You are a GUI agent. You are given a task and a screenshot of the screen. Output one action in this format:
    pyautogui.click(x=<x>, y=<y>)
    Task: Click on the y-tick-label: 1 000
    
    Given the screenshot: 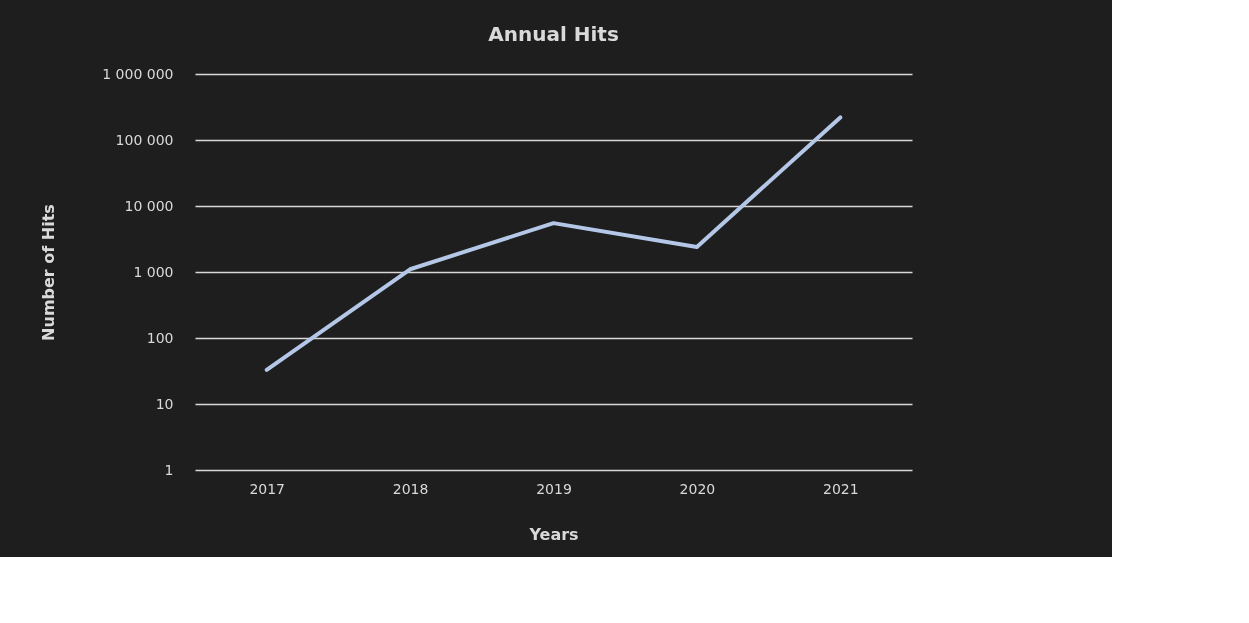 What is the action you would take?
    pyautogui.click(x=153, y=271)
    